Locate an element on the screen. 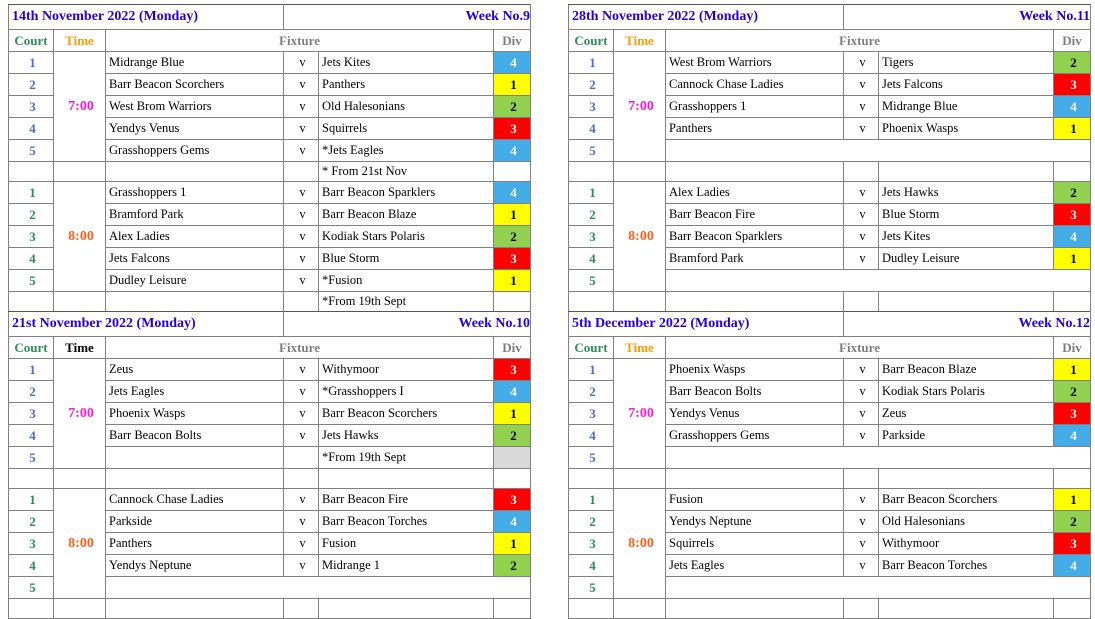 The image size is (1095, 619). away-team: Barr Beacon Torches is located at coordinates (966, 565).